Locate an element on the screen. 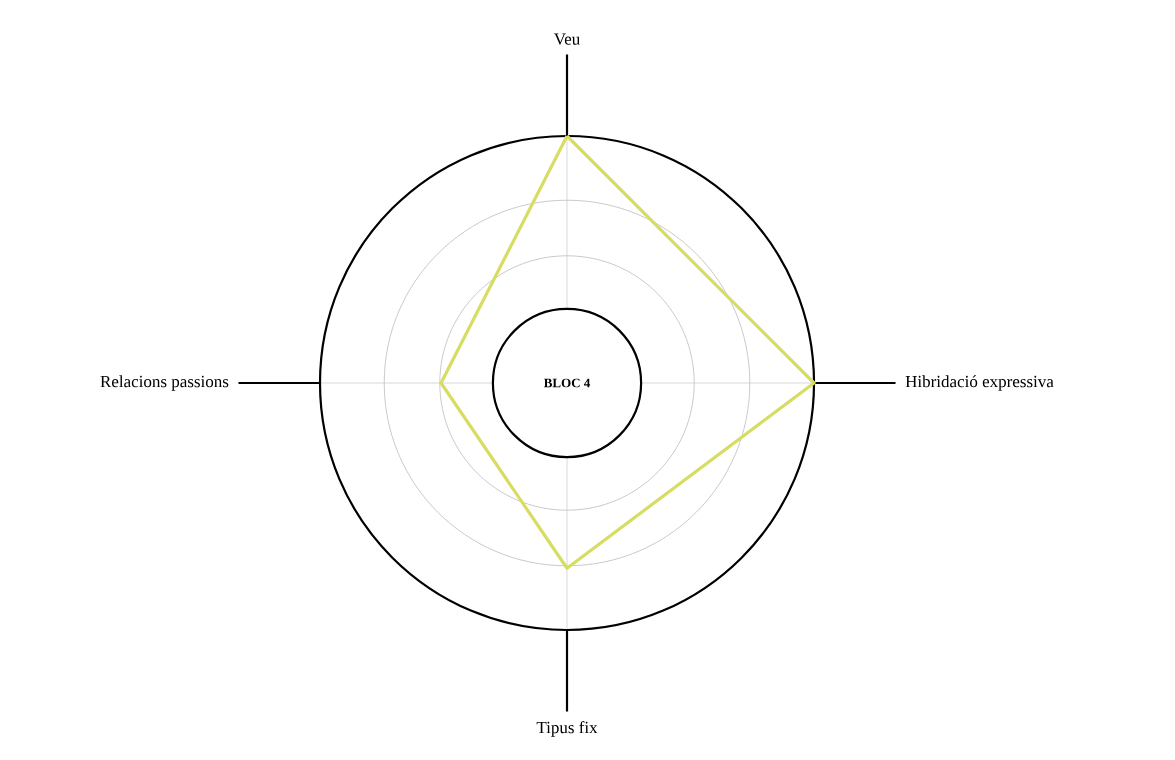  spoke-label: Tipus fix is located at coordinates (567, 729).